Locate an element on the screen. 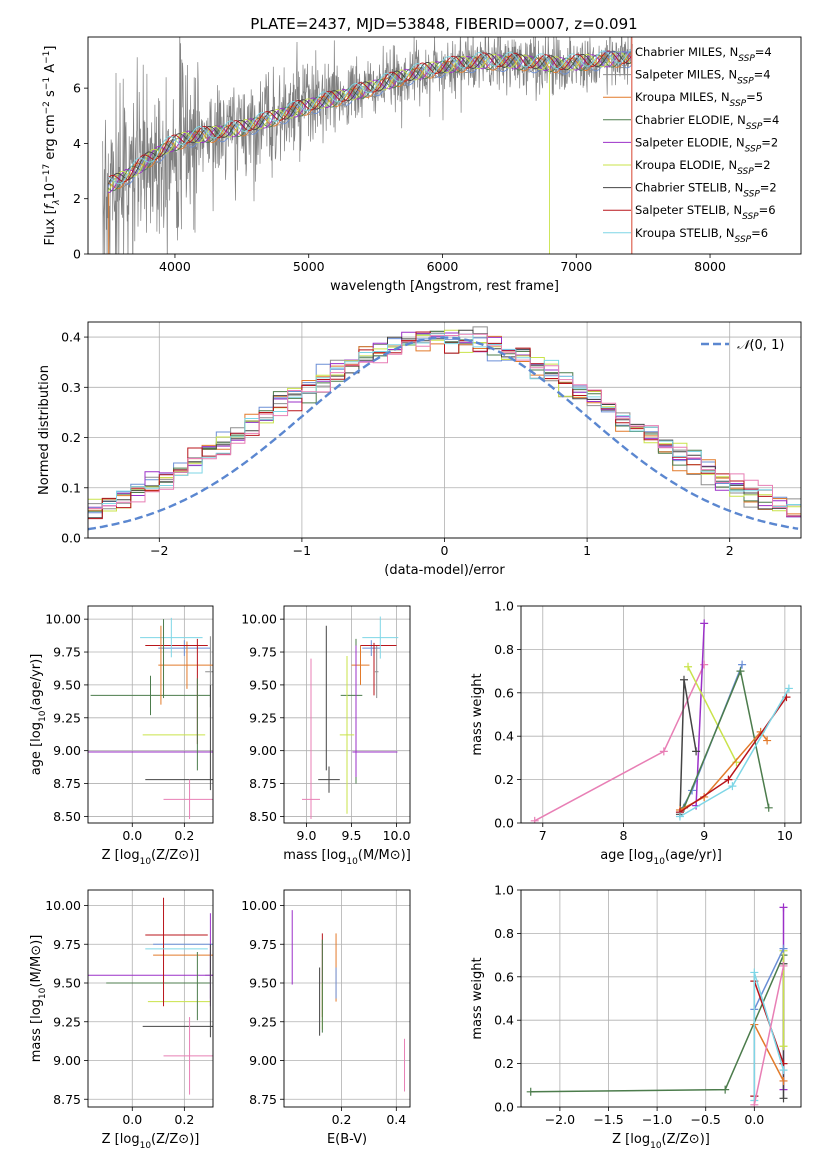  plot-area-weight_vs_Z is located at coordinates (657, 1005).